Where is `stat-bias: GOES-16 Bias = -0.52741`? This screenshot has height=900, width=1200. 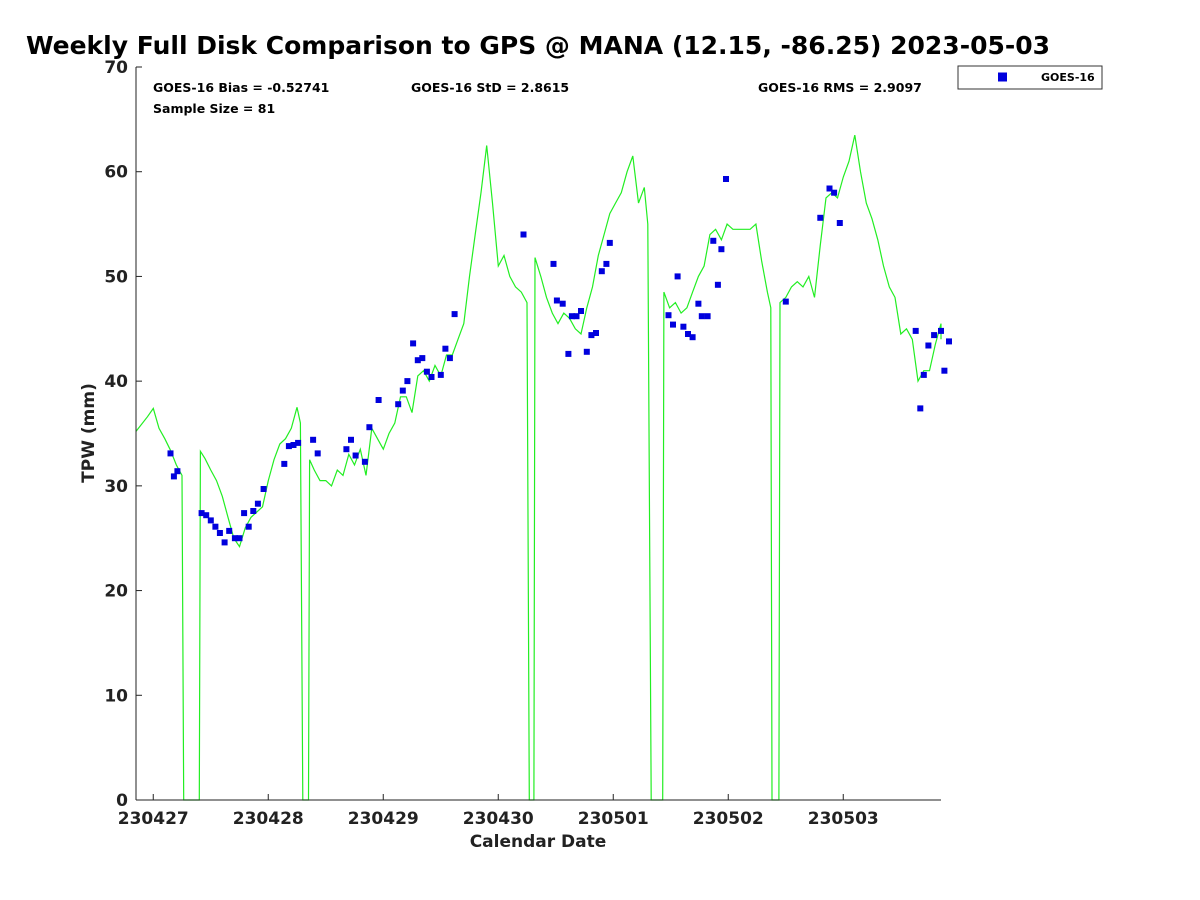
stat-bias: GOES-16 Bias = -0.52741 is located at coordinates (241, 87).